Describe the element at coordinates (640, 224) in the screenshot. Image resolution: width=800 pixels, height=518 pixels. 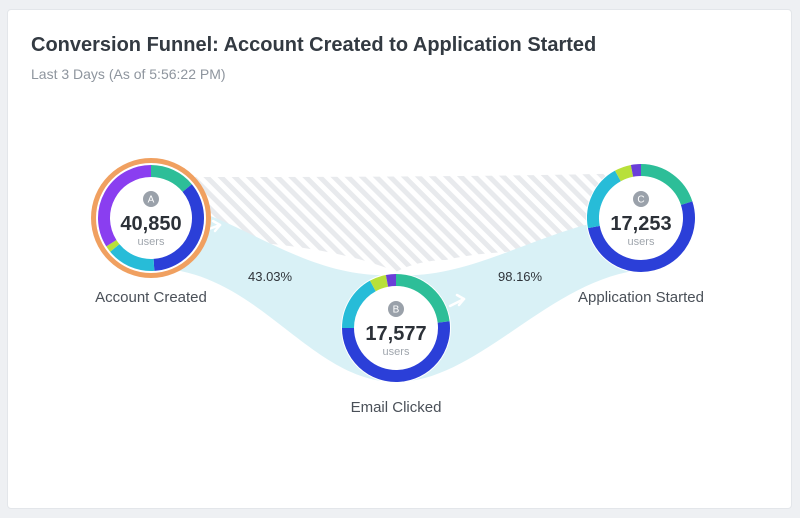
I see `step-count: 17,253` at that location.